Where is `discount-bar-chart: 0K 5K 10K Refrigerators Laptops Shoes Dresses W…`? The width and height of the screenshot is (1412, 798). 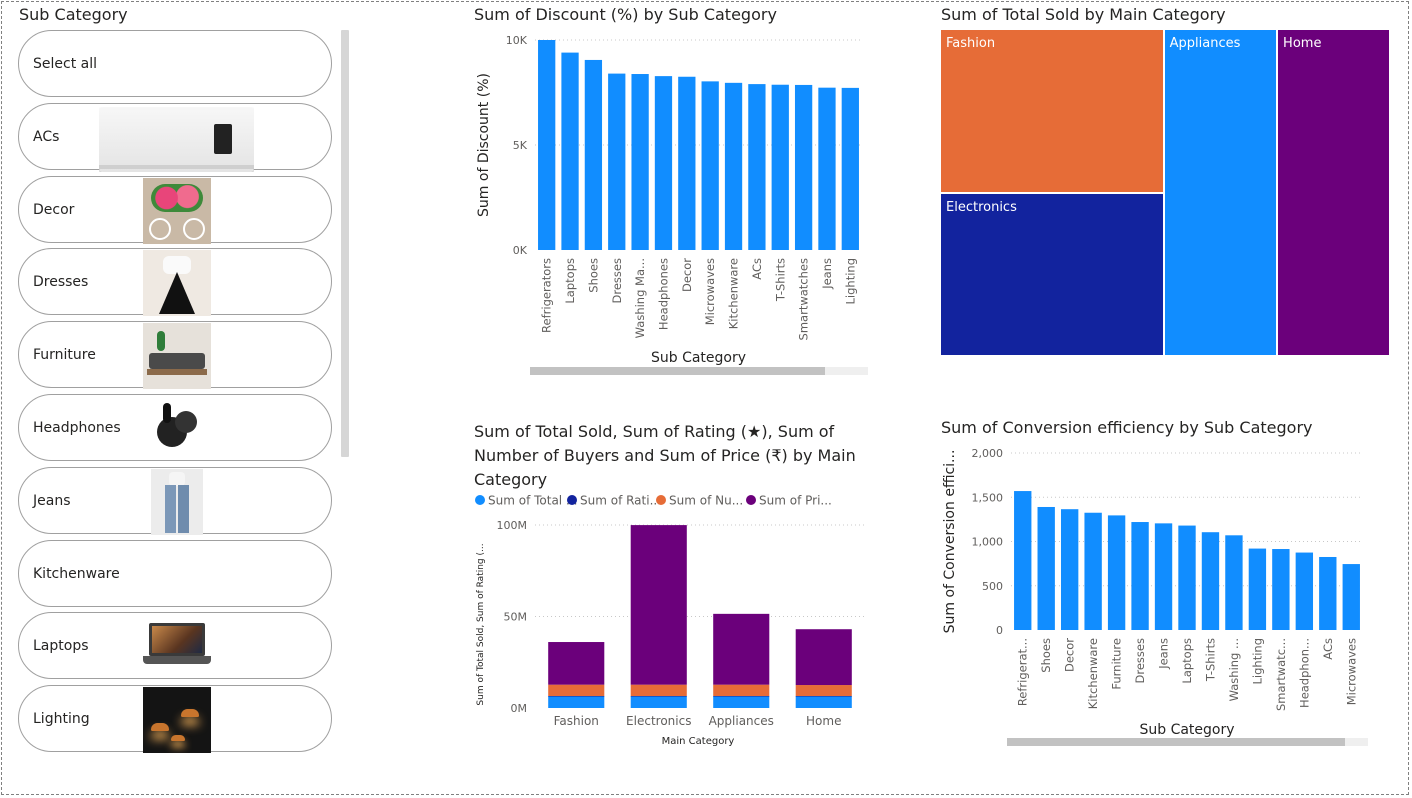 discount-bar-chart: 0K 5K 10K Refrigerators Laptops Shoes Dresses W… is located at coordinates (669, 200).